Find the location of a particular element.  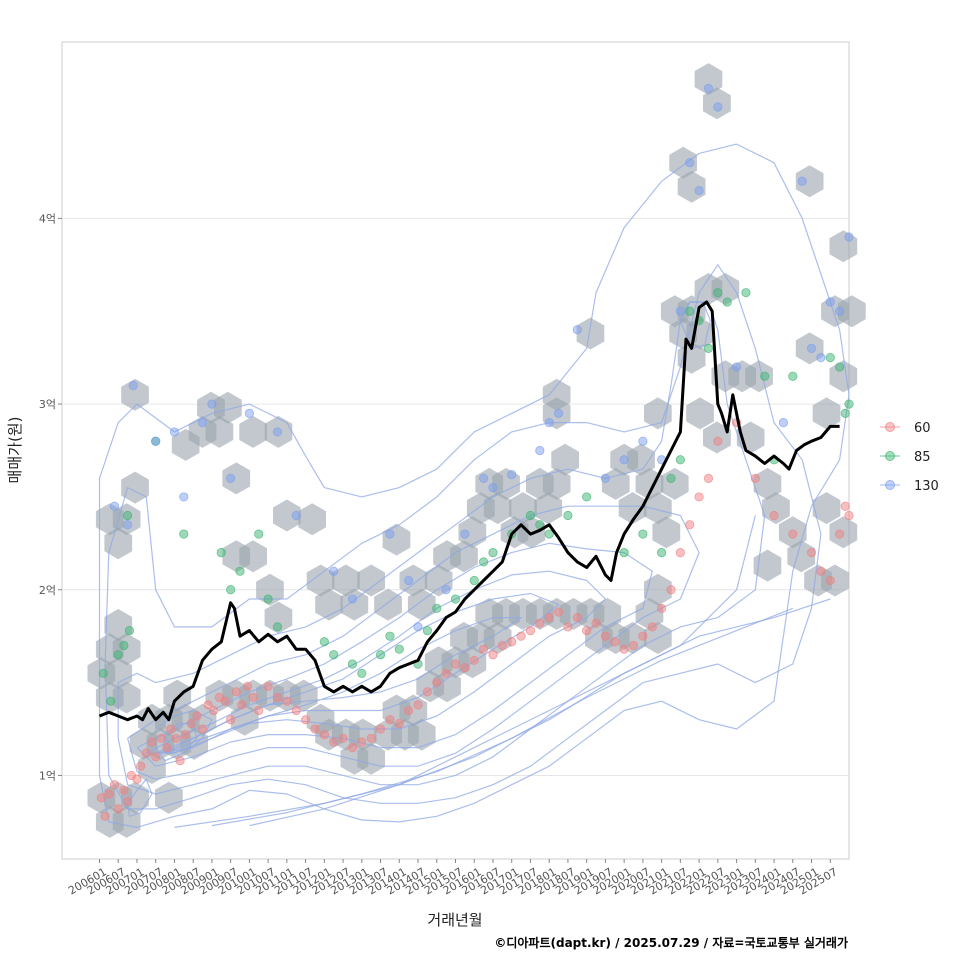

legend-label: 85 is located at coordinates (922, 457).